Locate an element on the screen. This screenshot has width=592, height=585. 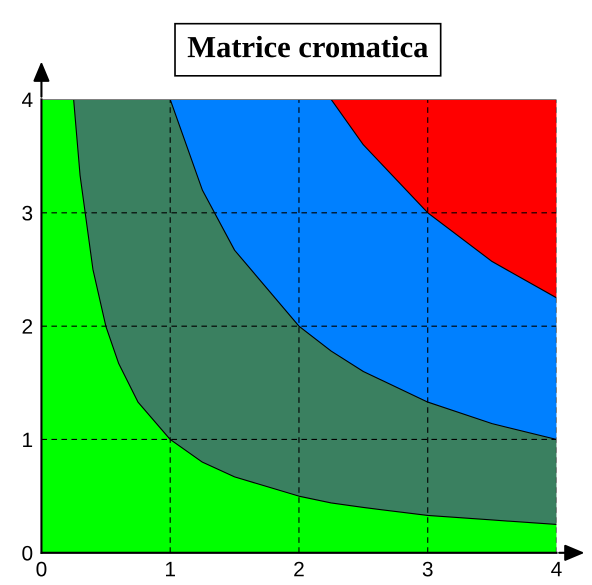
x-tick-label: 4 is located at coordinates (556, 569).